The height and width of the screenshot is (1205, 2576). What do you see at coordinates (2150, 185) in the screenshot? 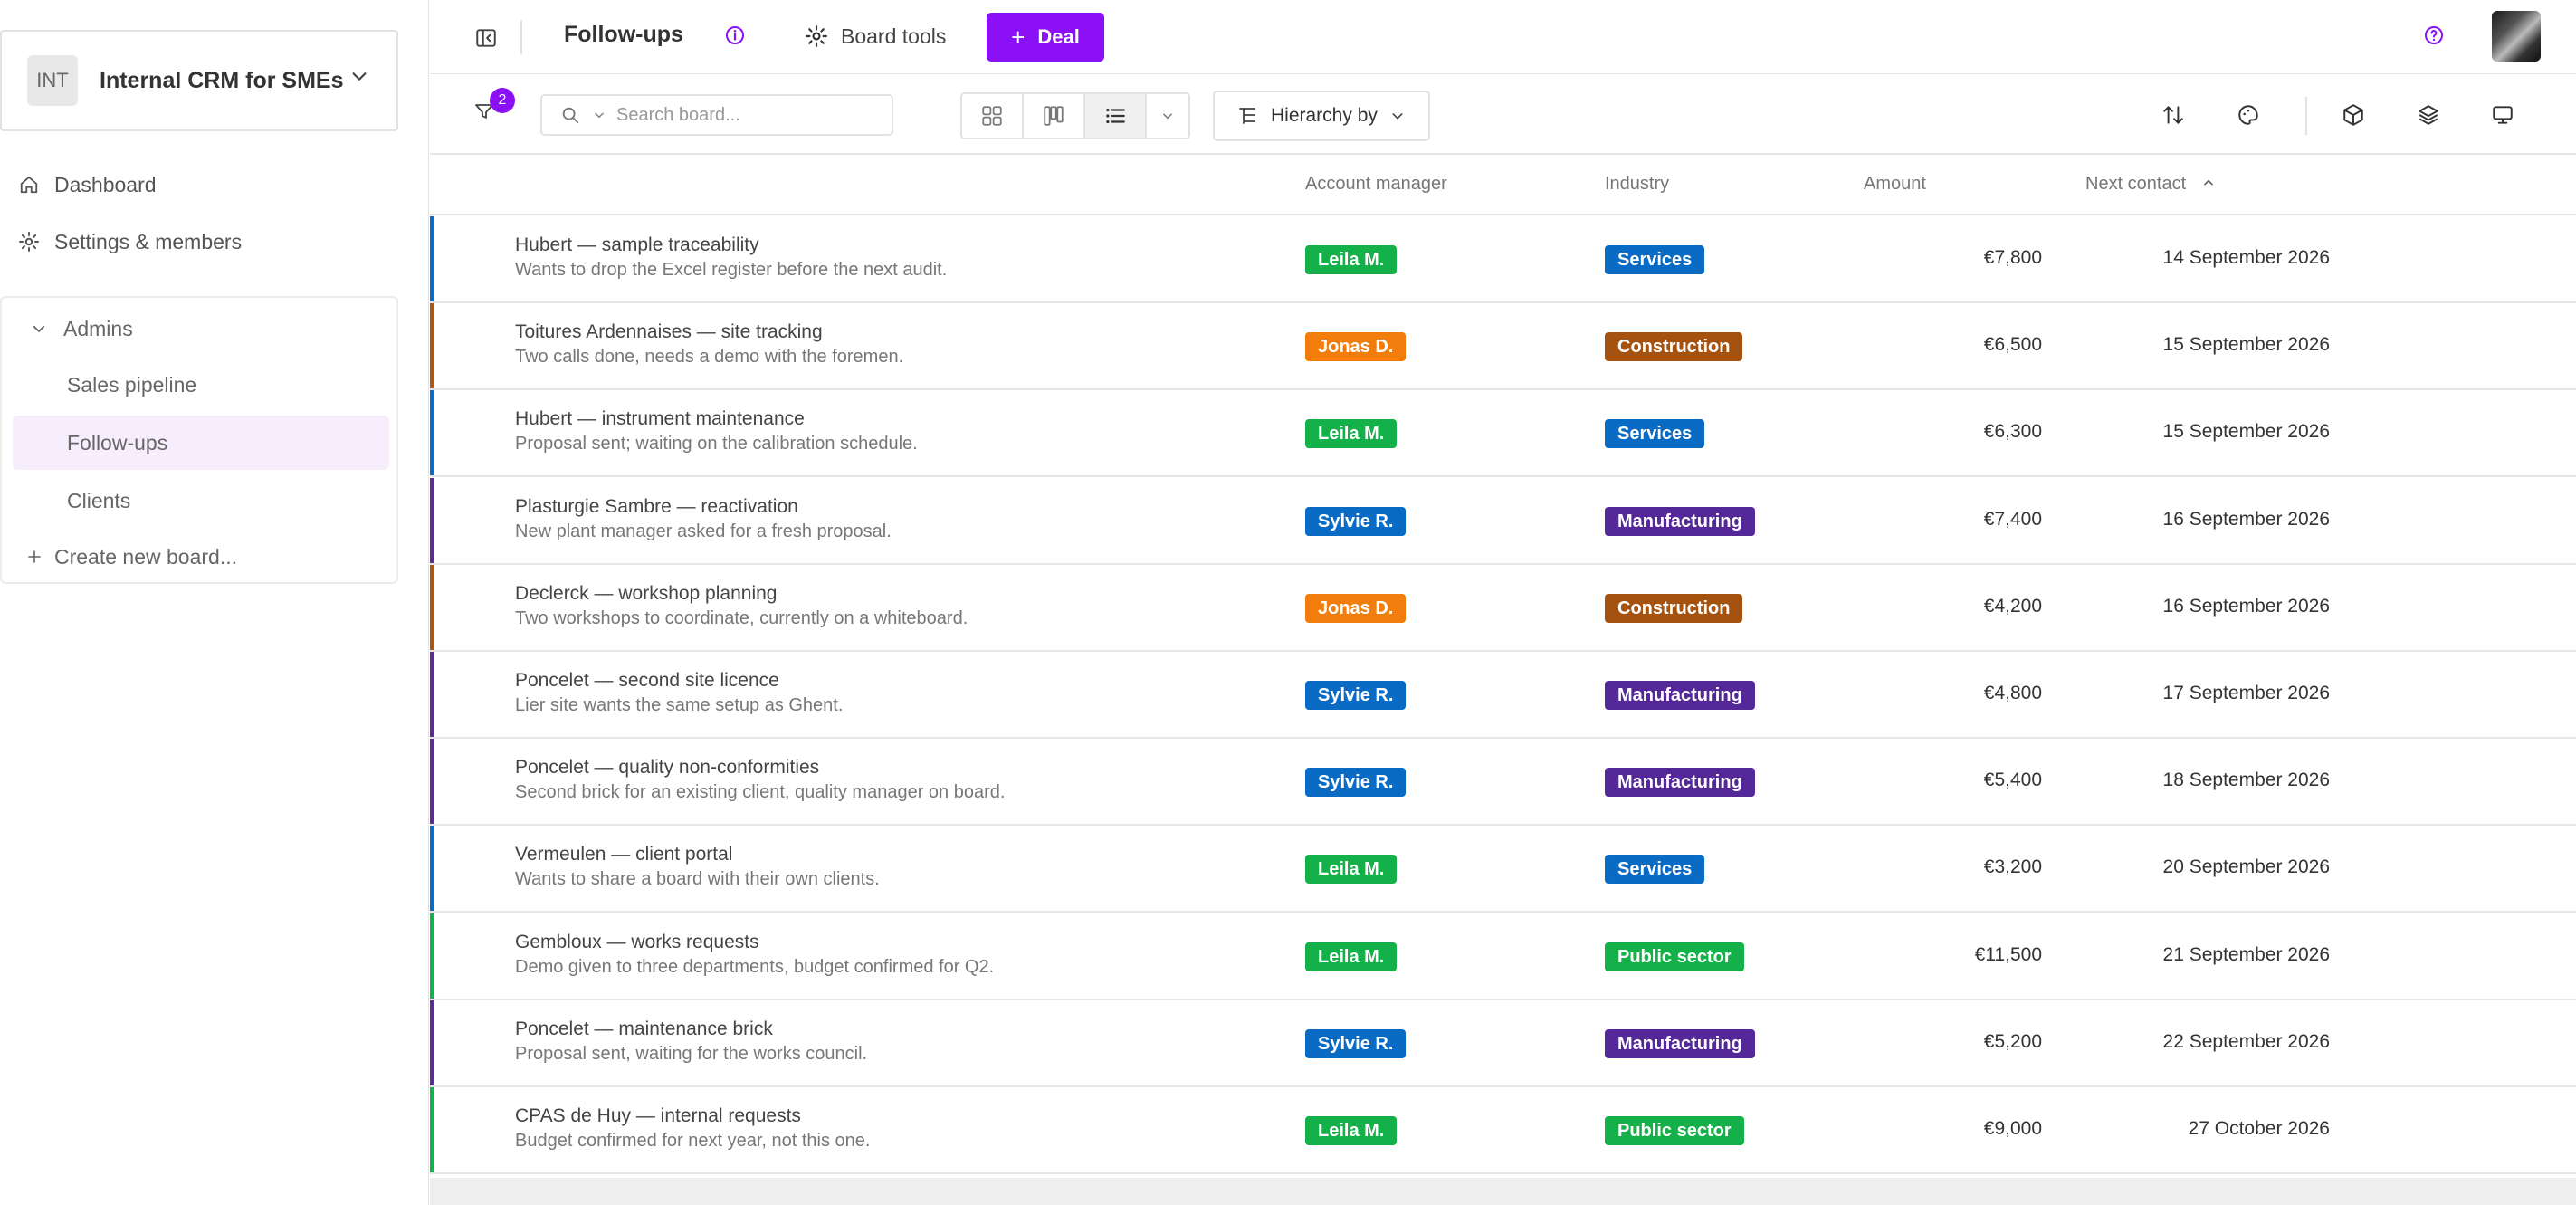
I see `column-header-next-contact: Next contact` at bounding box center [2150, 185].